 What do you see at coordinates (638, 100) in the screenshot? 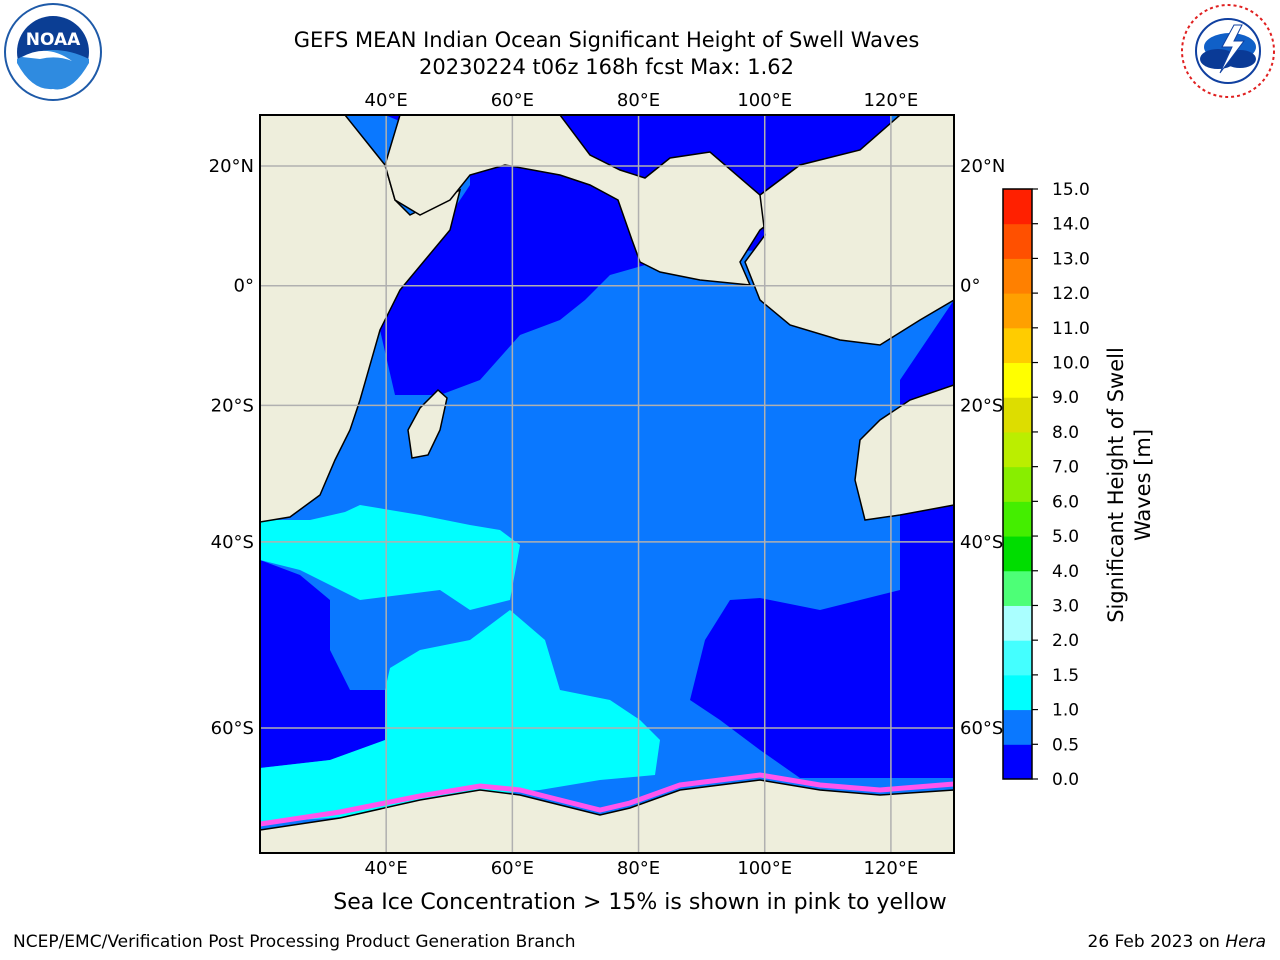
I see `lon-tick-top: 80°E` at bounding box center [638, 100].